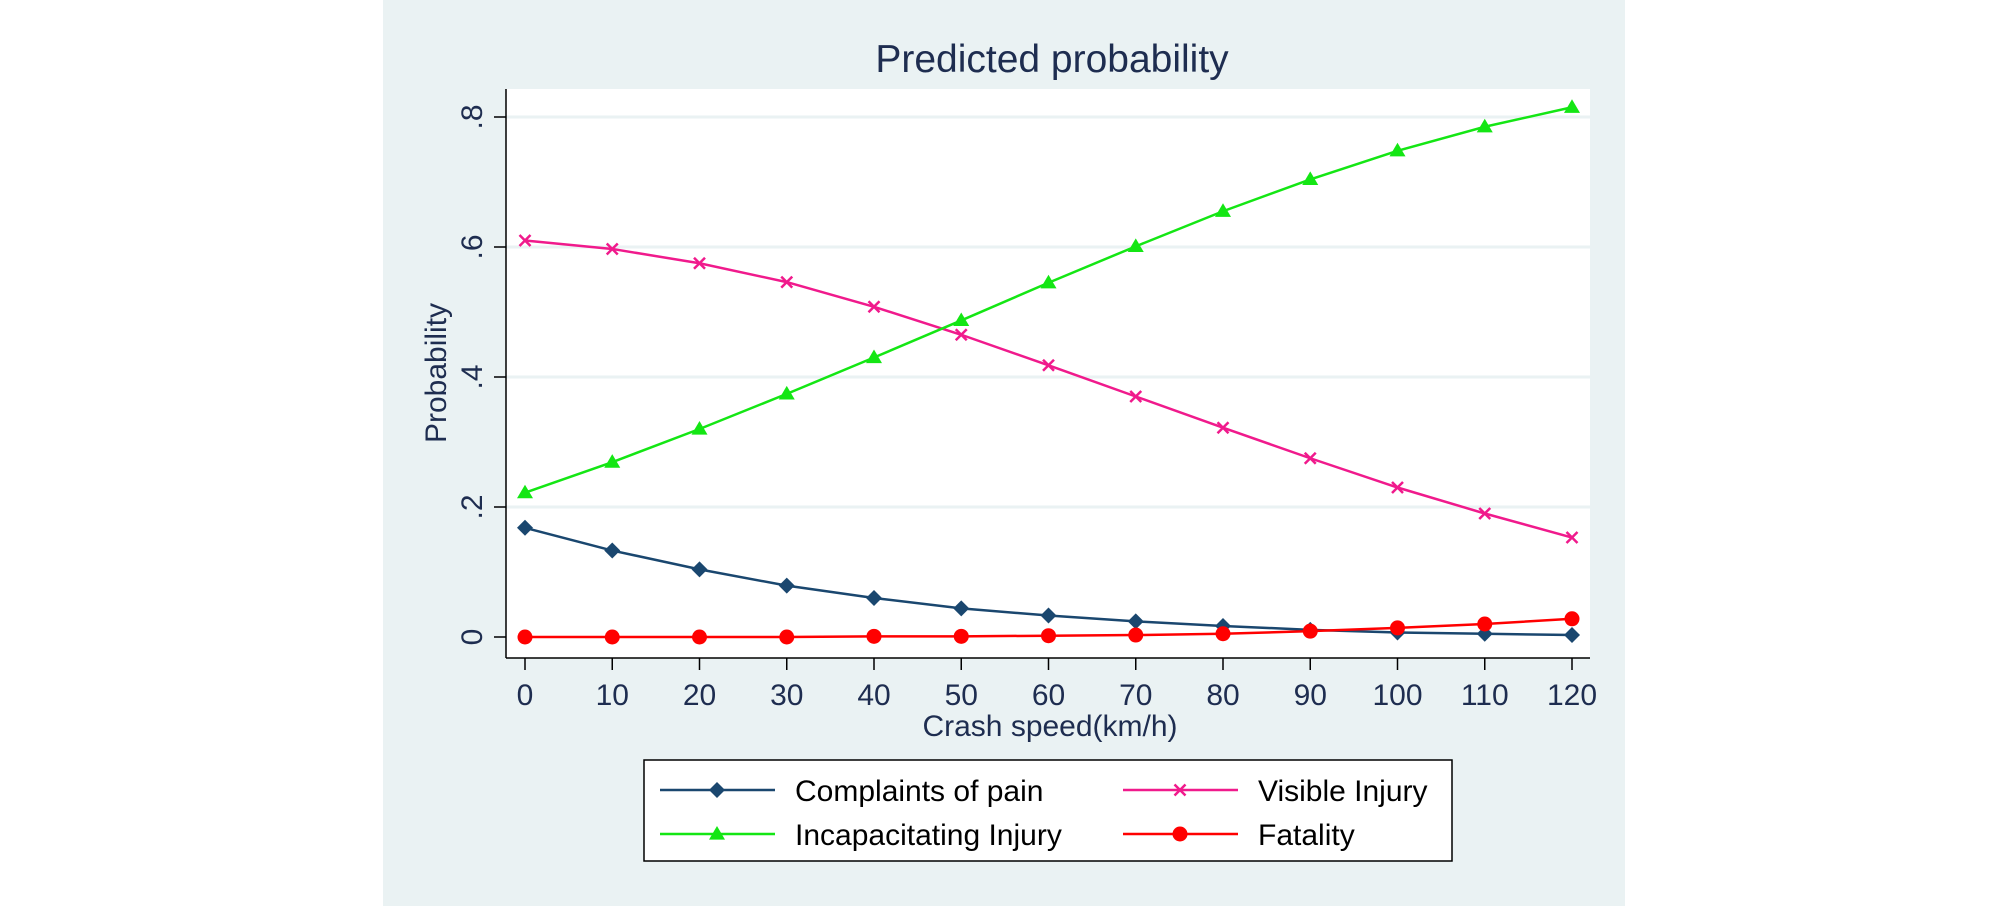 The height and width of the screenshot is (911, 2008). Describe the element at coordinates (1052, 59) in the screenshot. I see `chart-title: Predicted probability` at that location.